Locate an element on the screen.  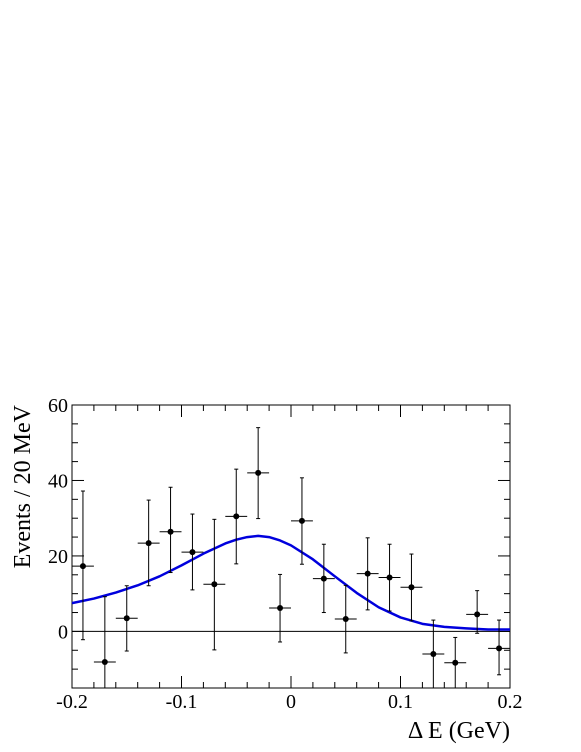
x-tick-label: 0.2 is located at coordinates (510, 702).